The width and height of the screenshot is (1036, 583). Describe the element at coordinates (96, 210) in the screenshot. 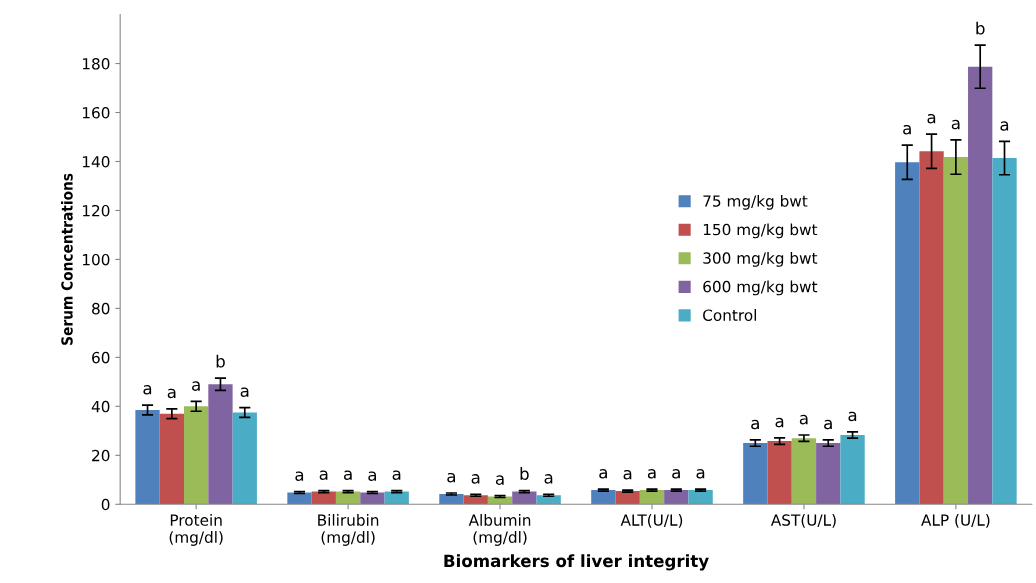

I see `y-tick-label: 120` at that location.